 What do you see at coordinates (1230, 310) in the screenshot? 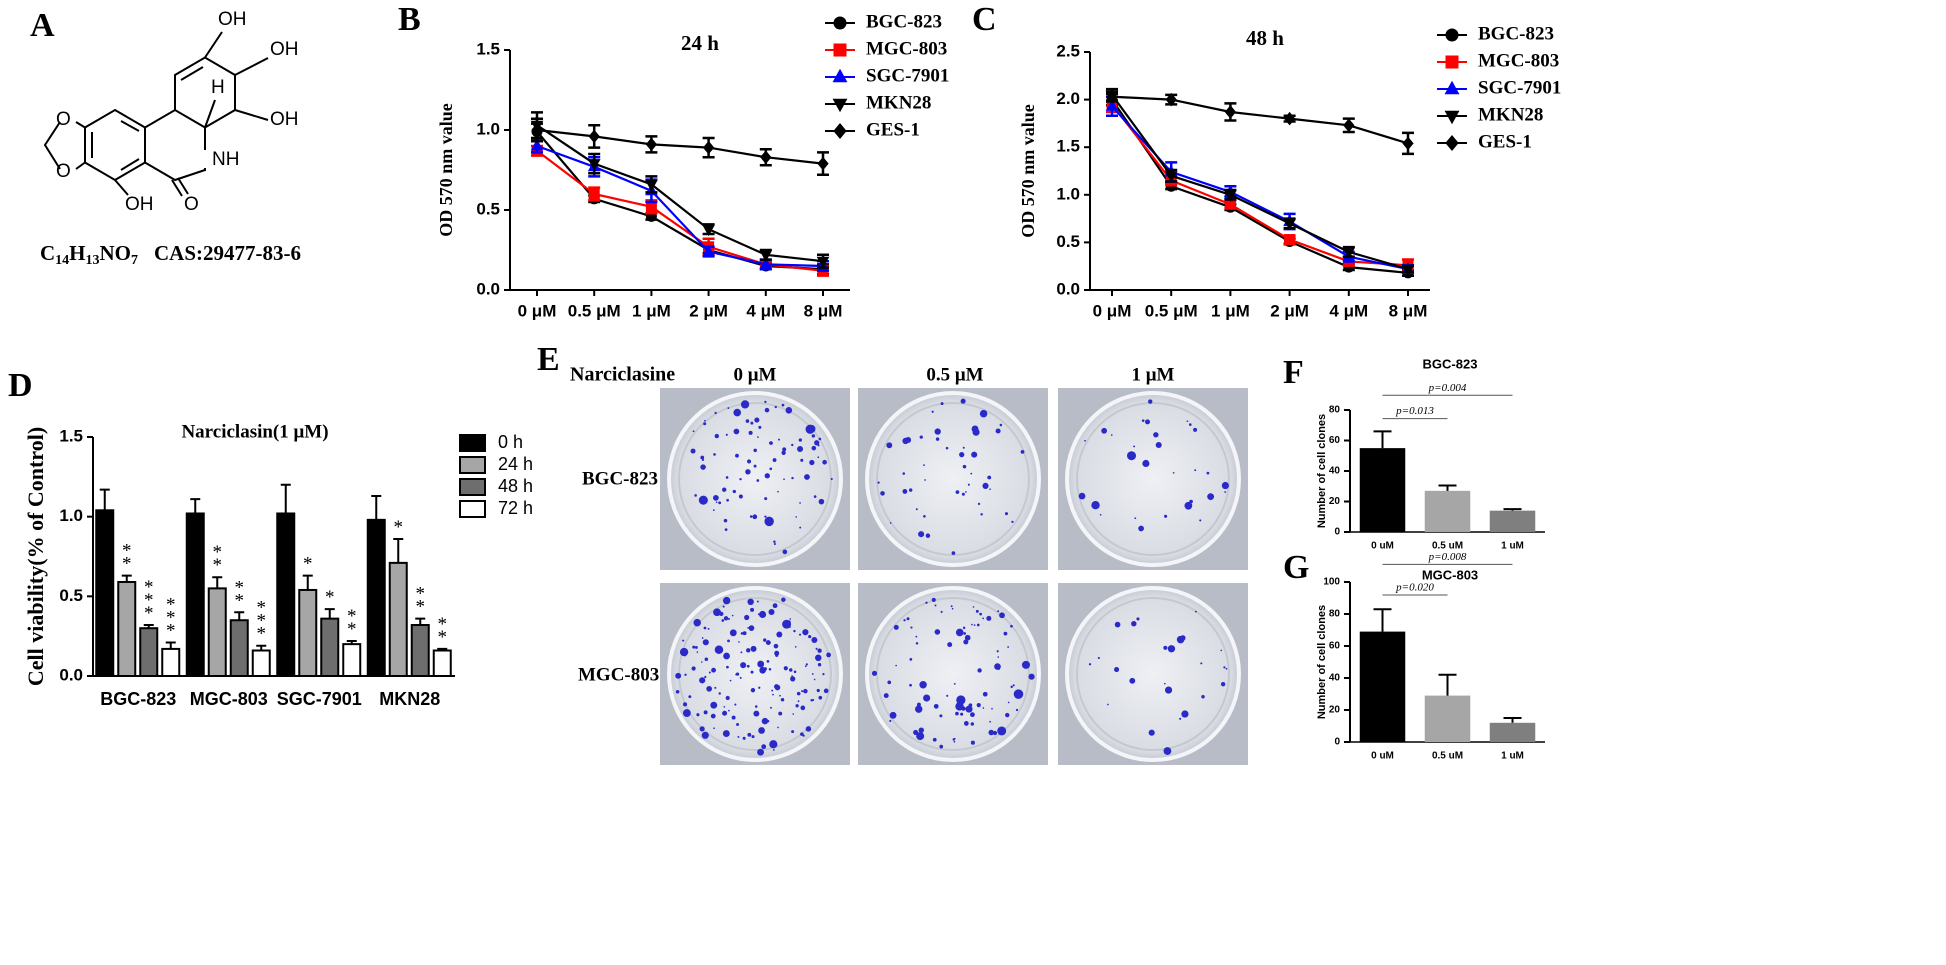
I see `x-tick-label: 1 μM` at bounding box center [1230, 310].